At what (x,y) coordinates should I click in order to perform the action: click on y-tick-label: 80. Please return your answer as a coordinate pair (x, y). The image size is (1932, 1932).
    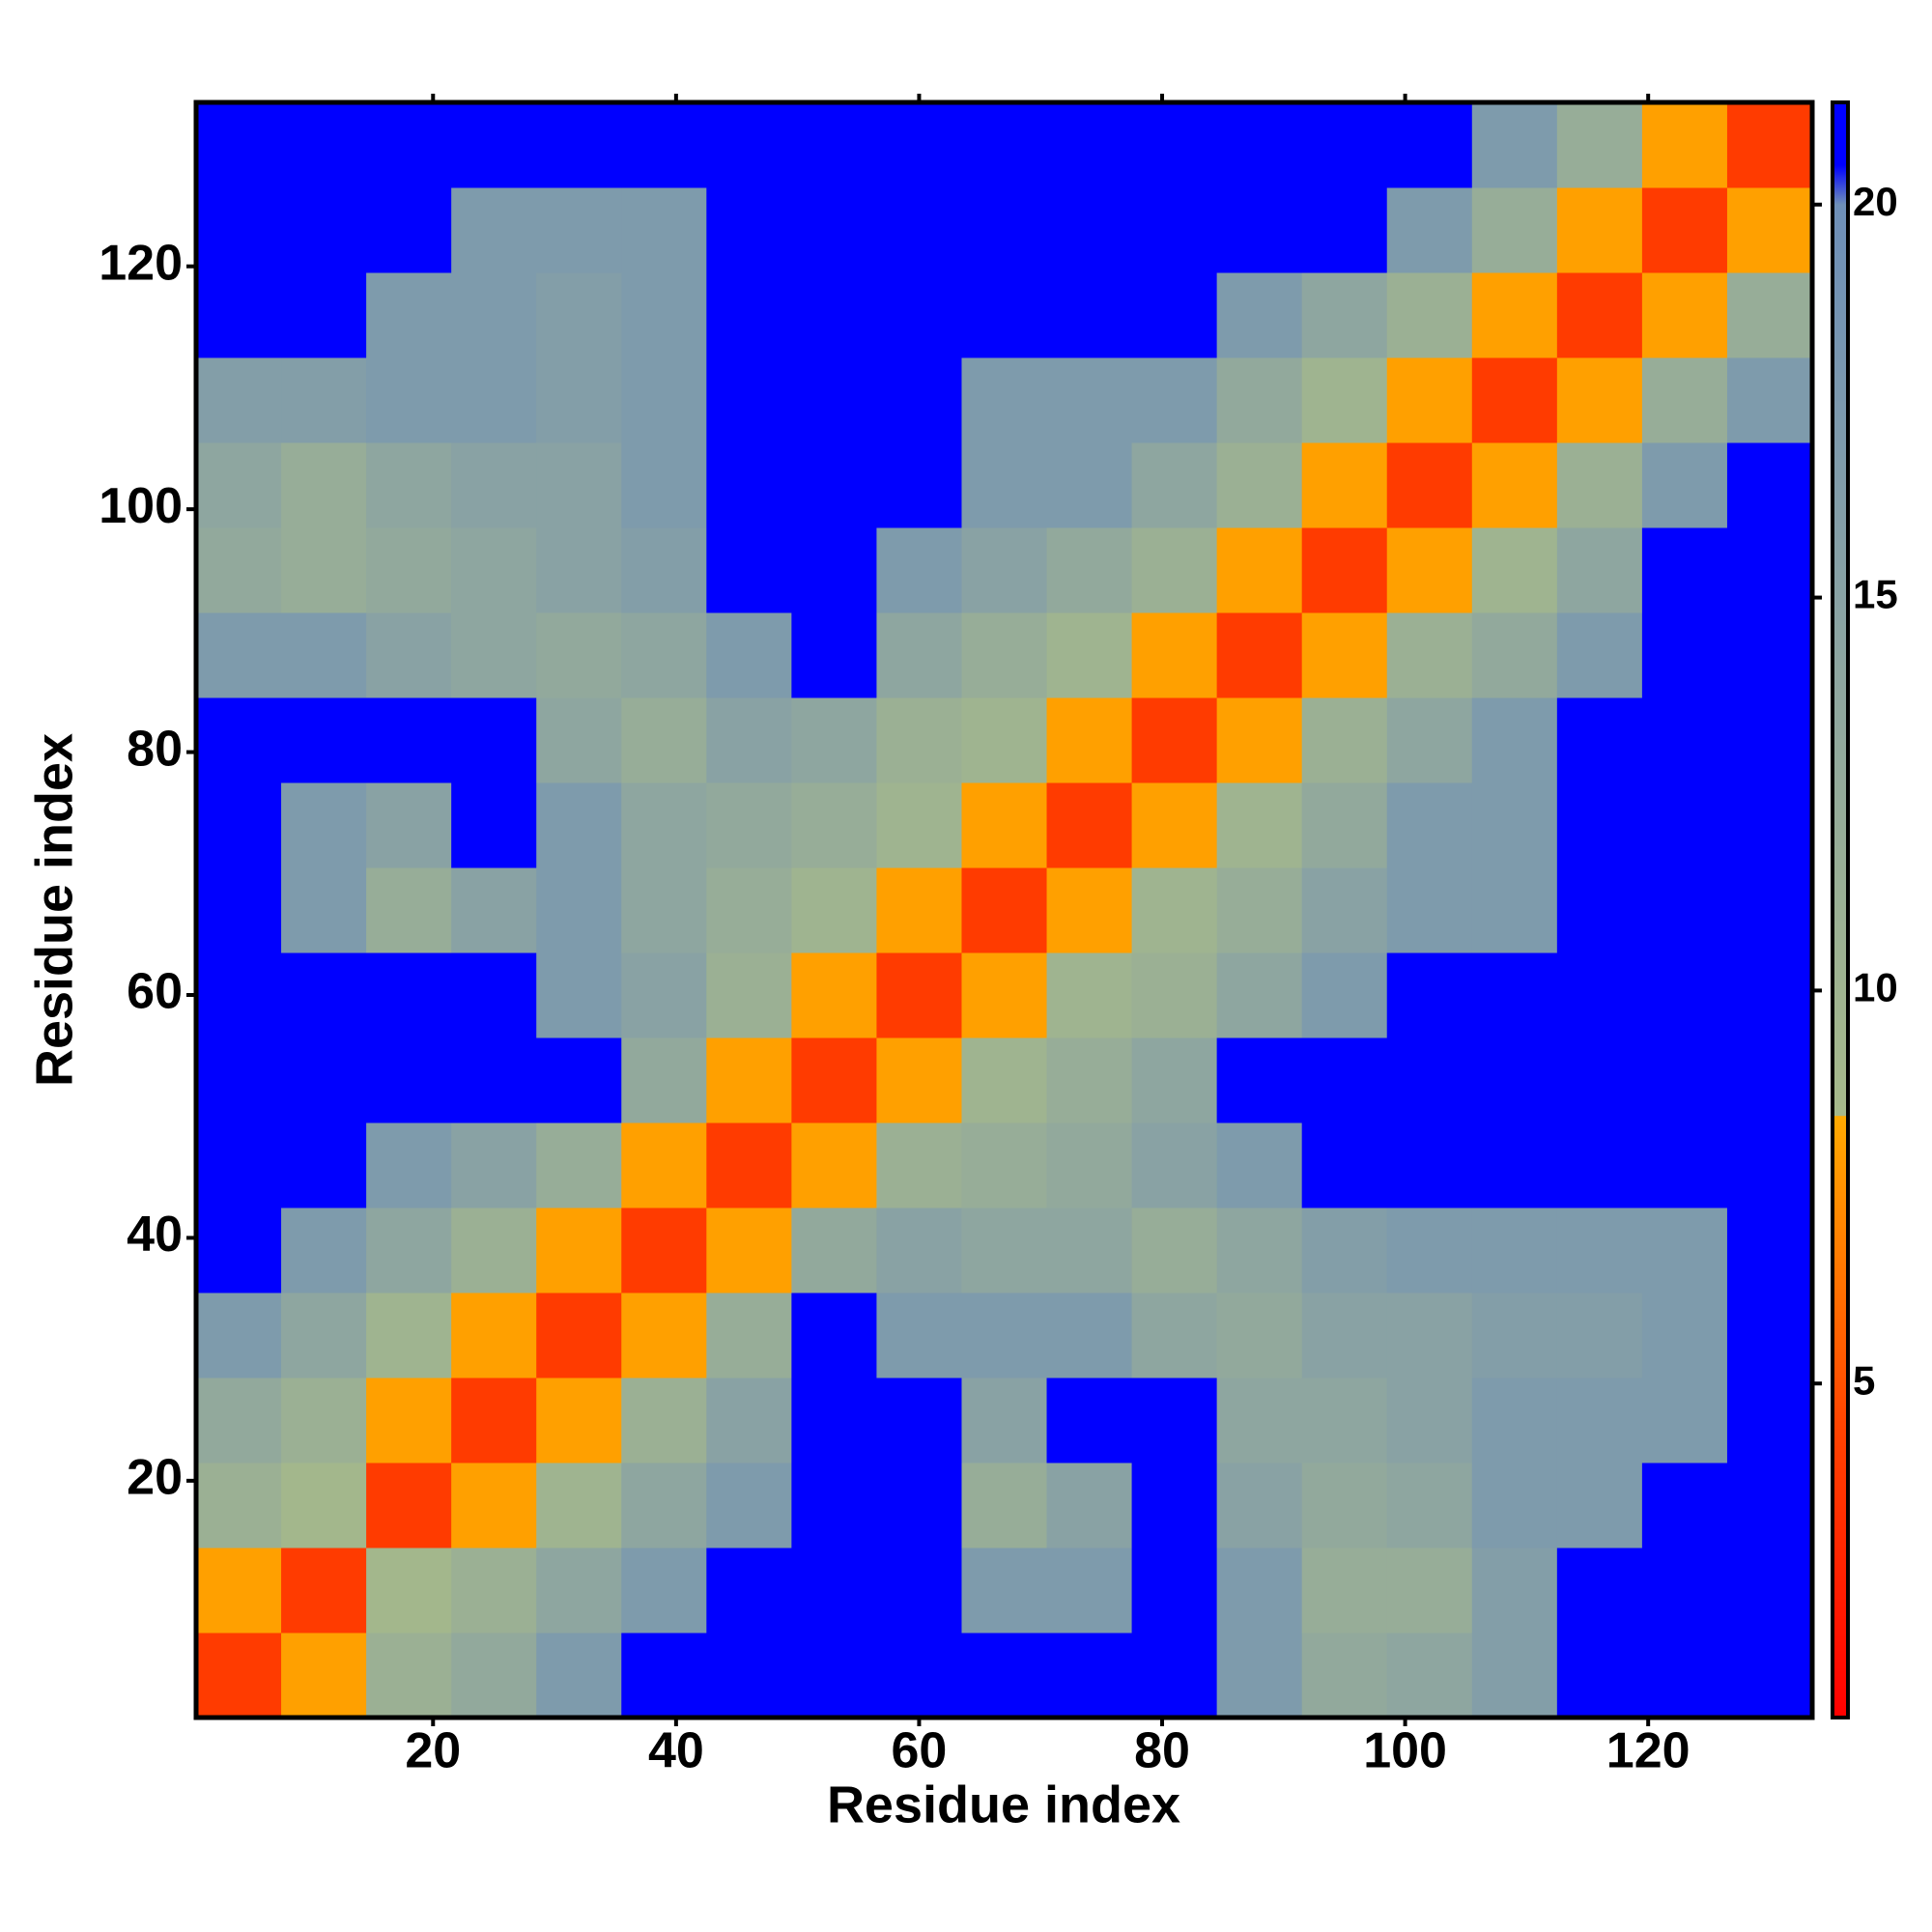
    Looking at the image, I should click on (155, 749).